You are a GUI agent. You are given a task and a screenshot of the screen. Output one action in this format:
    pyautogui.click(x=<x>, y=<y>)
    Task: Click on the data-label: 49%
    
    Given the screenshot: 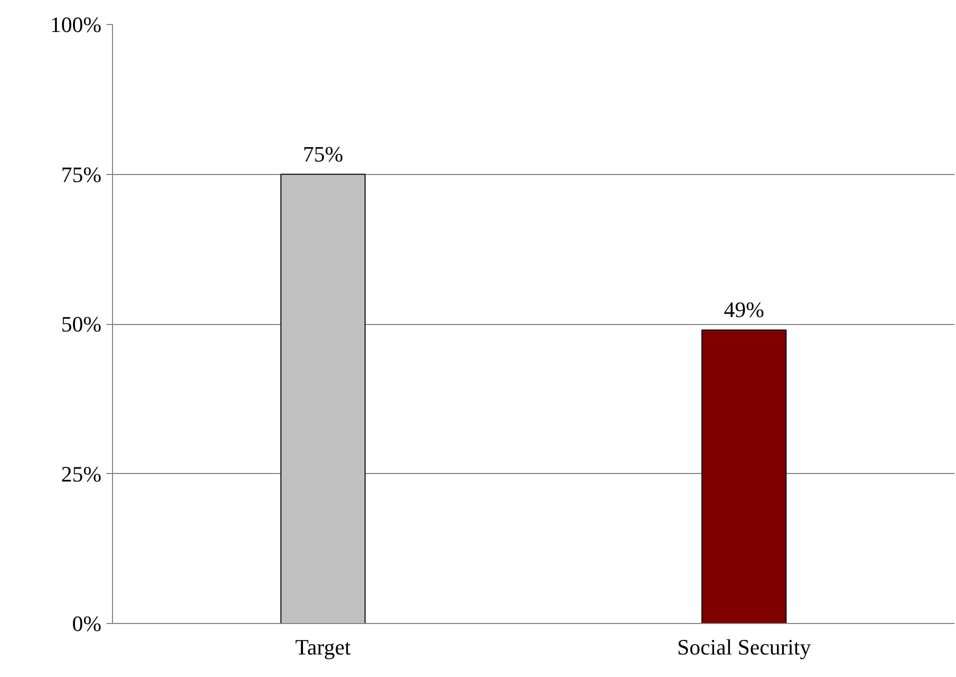 What is the action you would take?
    pyautogui.click(x=744, y=309)
    